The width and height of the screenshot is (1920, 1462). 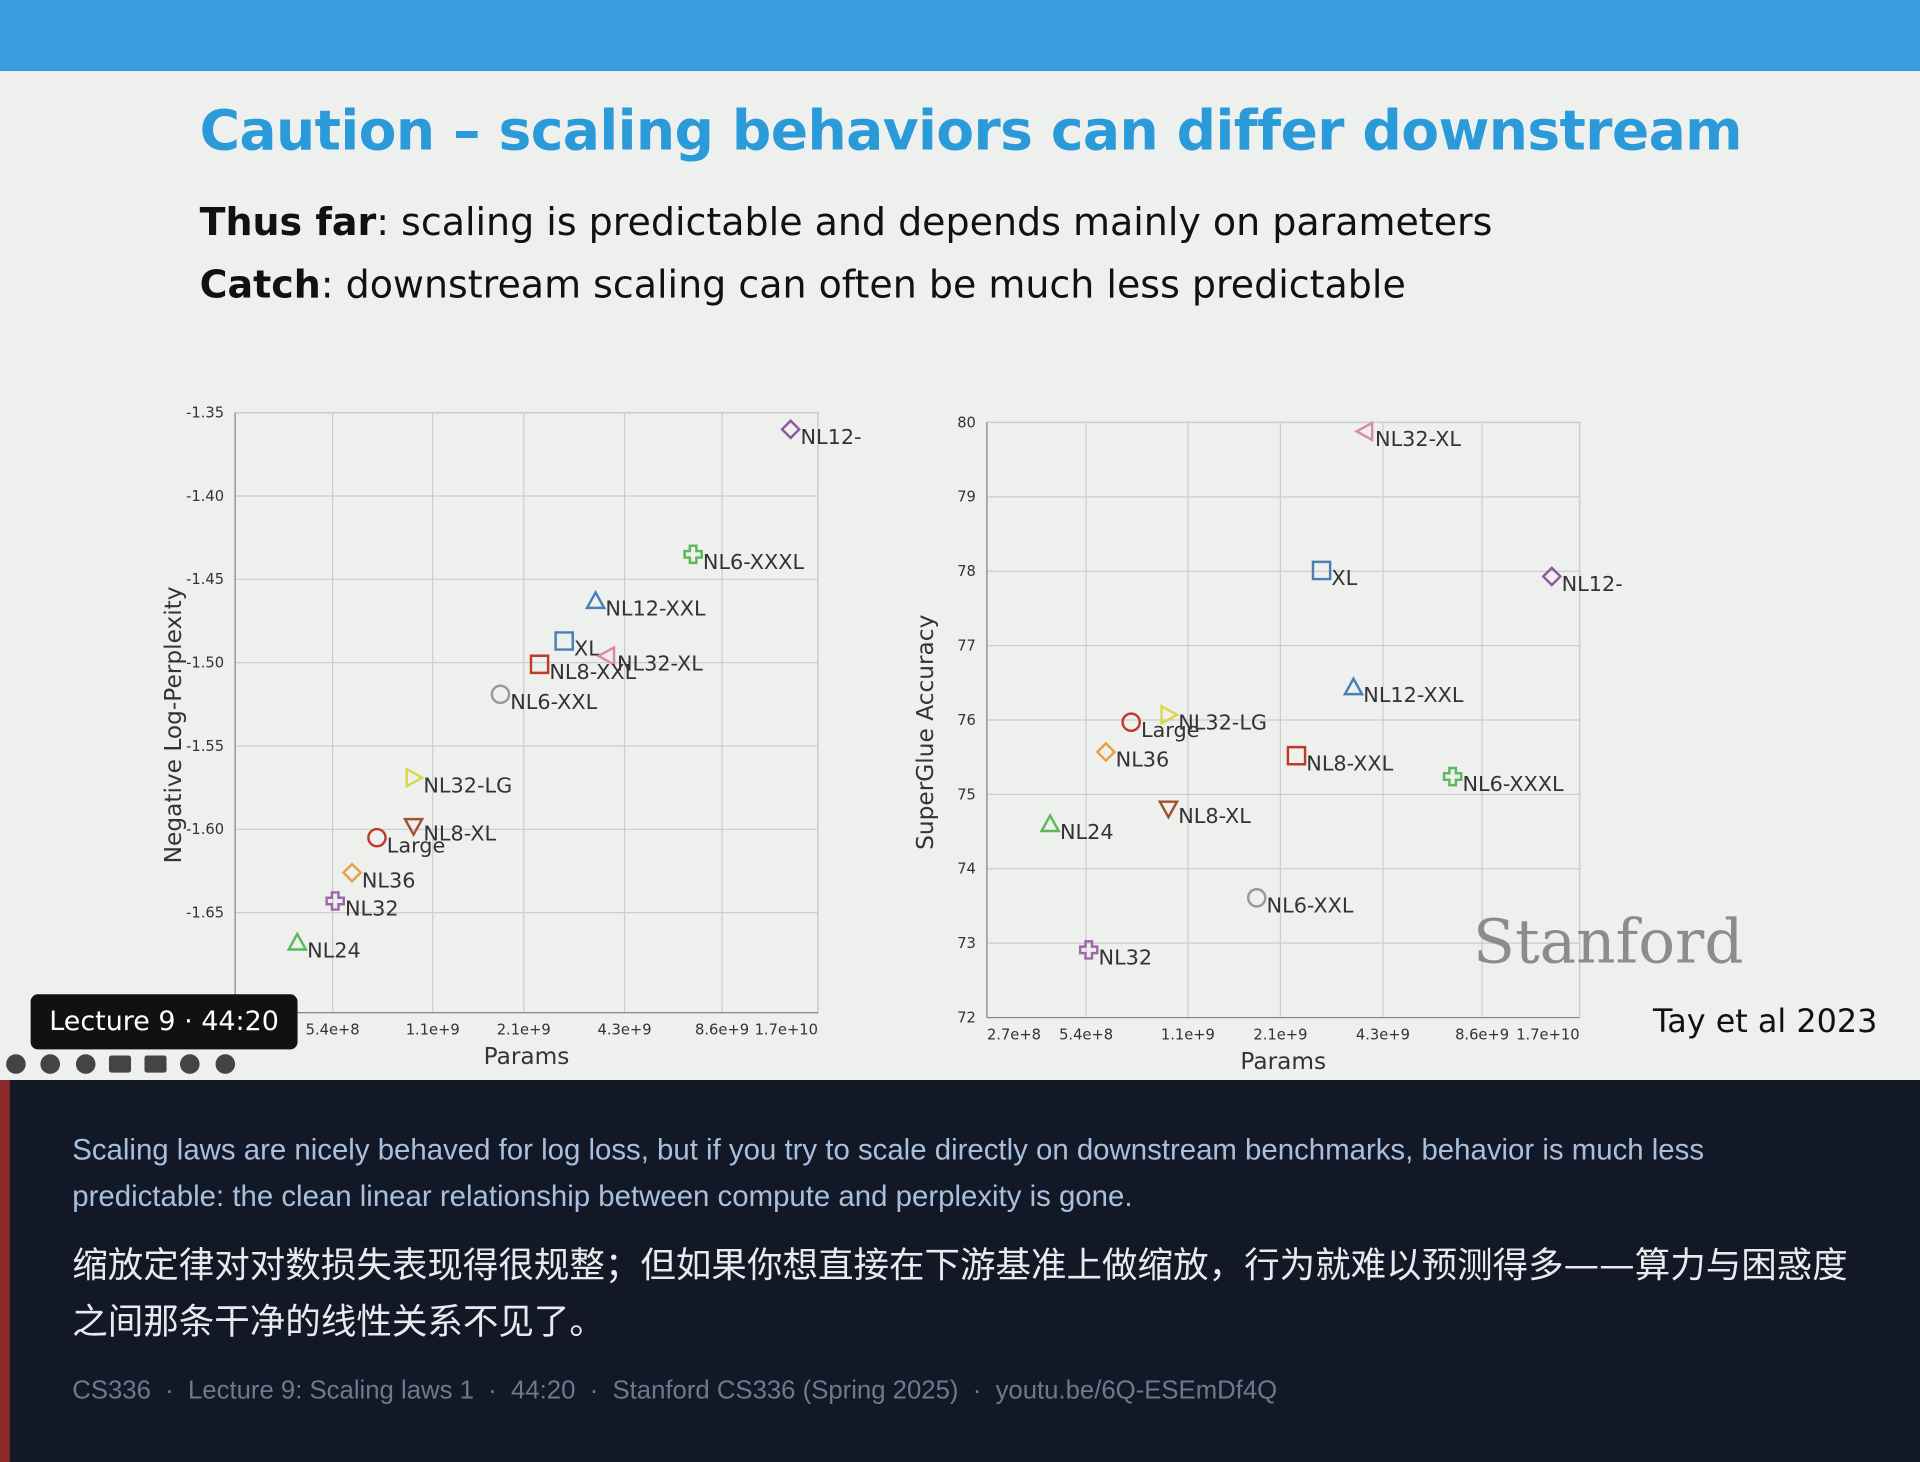 What do you see at coordinates (925, 731) in the screenshot?
I see `y-axis-label: SuperGlue Accuracy` at bounding box center [925, 731].